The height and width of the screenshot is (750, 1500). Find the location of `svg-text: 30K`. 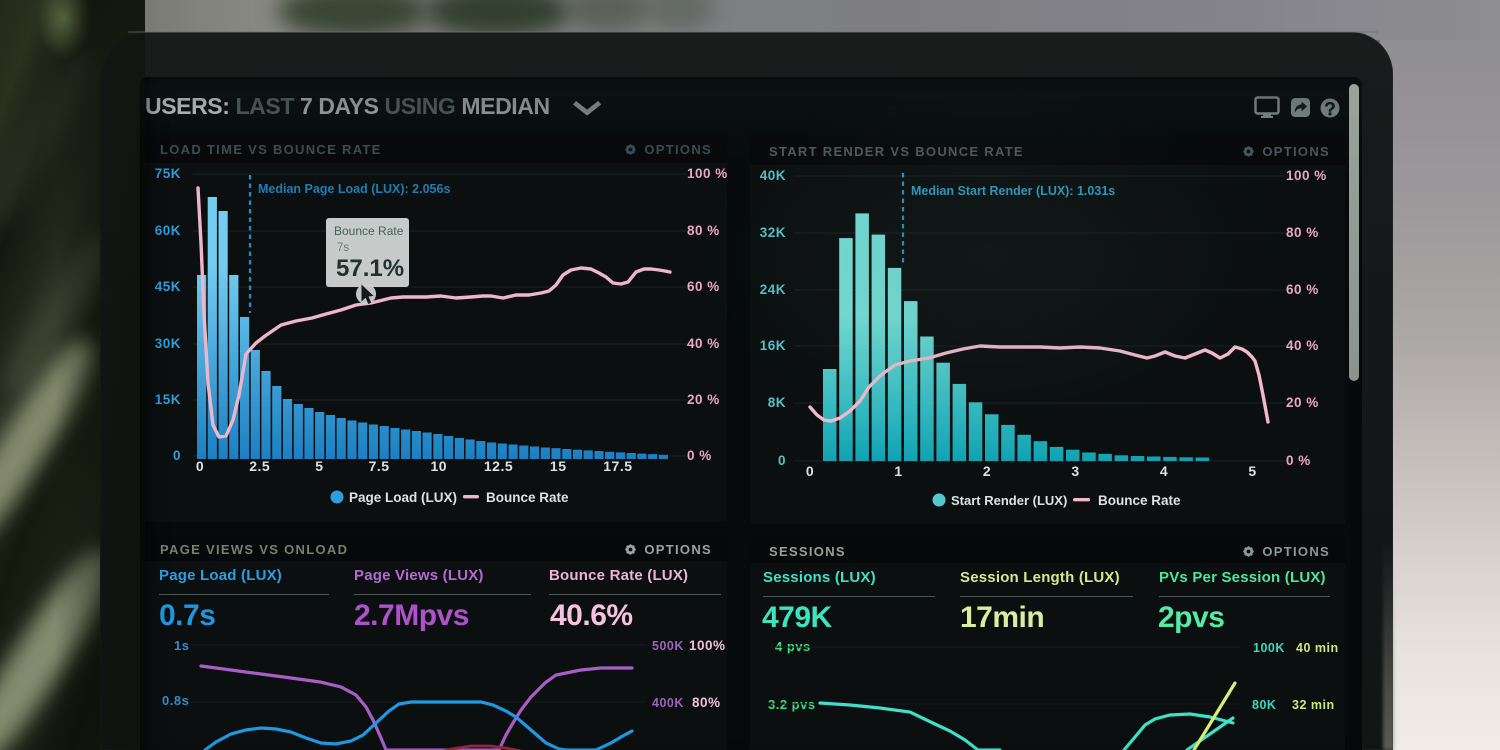

svg-text: 30K is located at coordinates (168, 343).